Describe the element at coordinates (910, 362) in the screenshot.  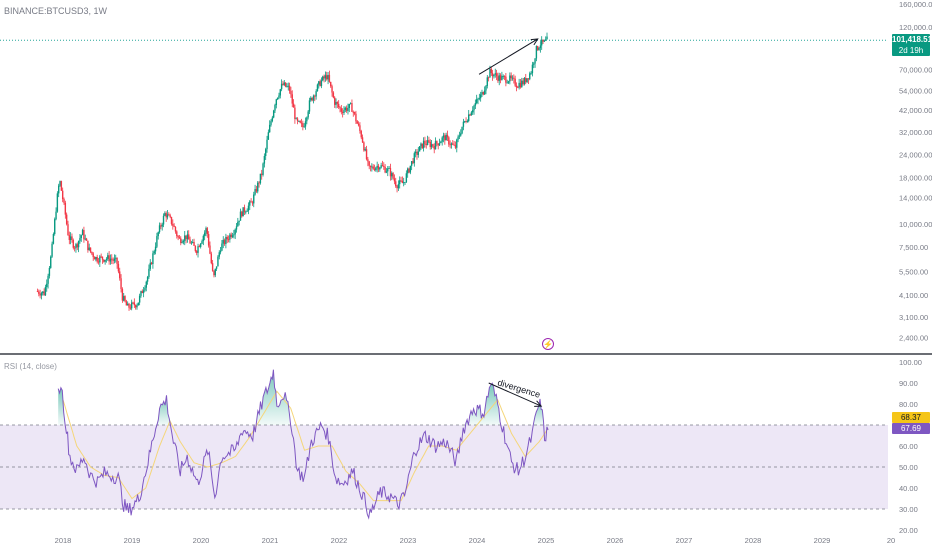
I see `rsi-tick-label: 100.00` at that location.